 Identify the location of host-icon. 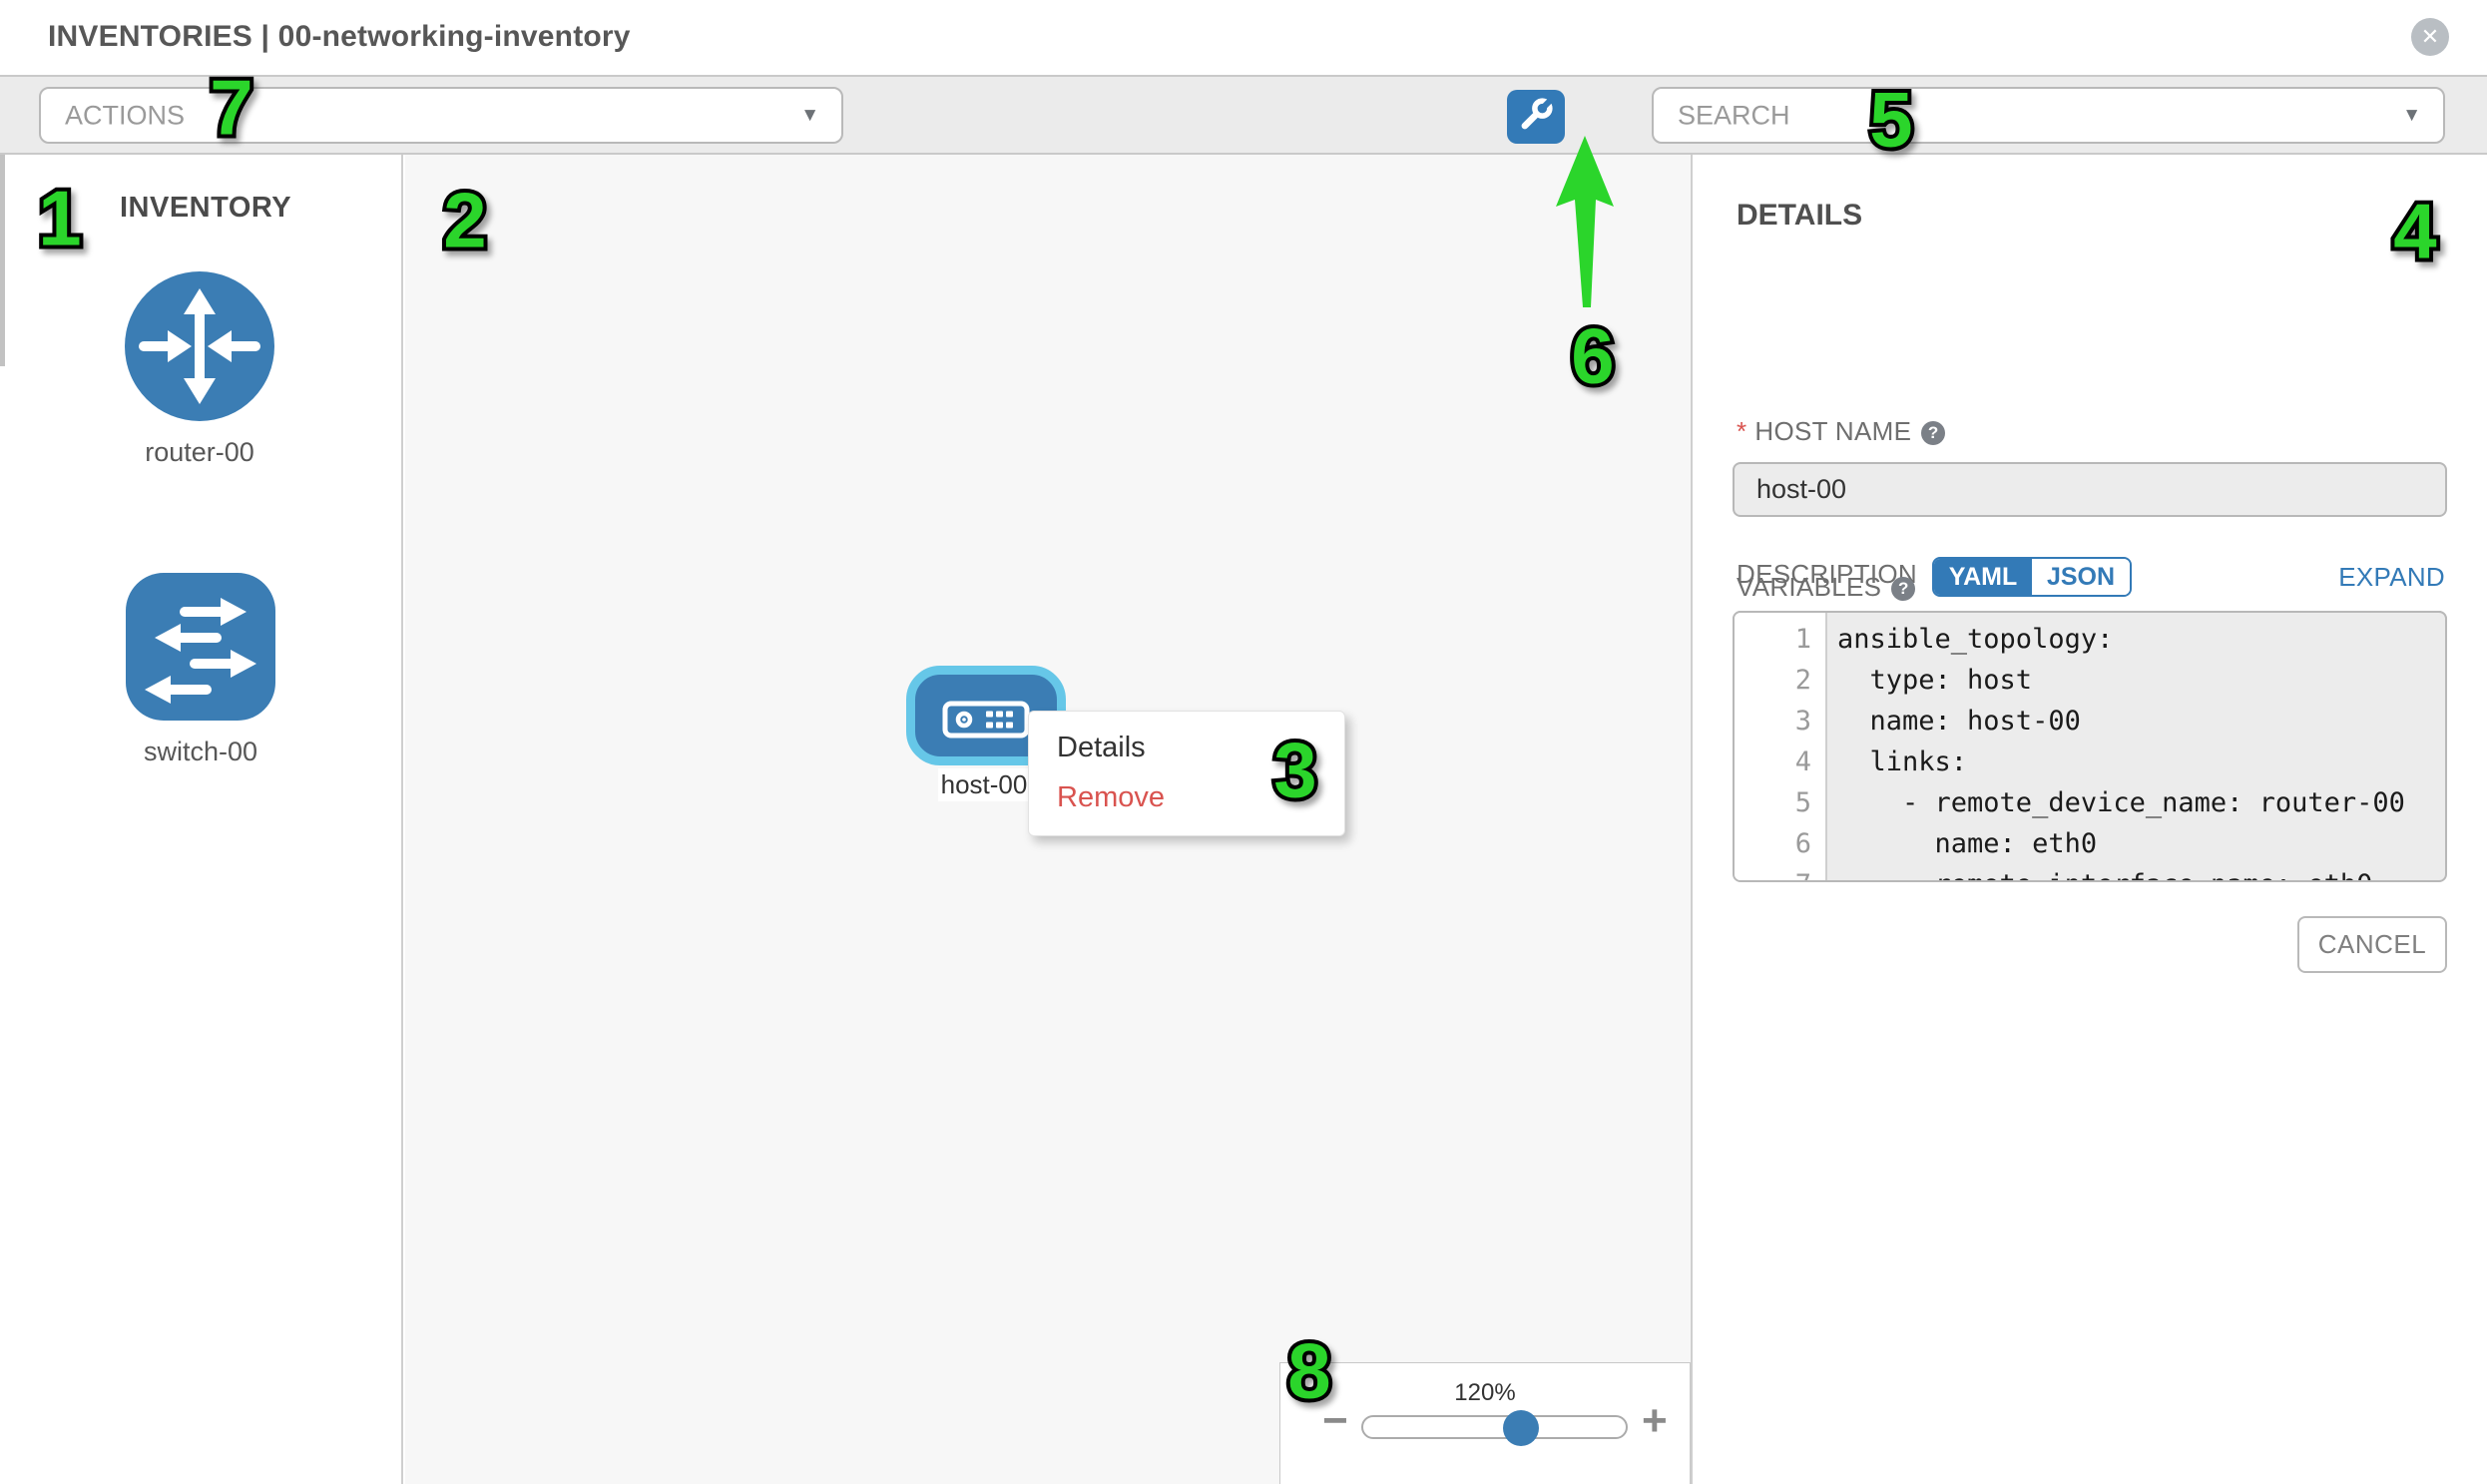
(986, 720).